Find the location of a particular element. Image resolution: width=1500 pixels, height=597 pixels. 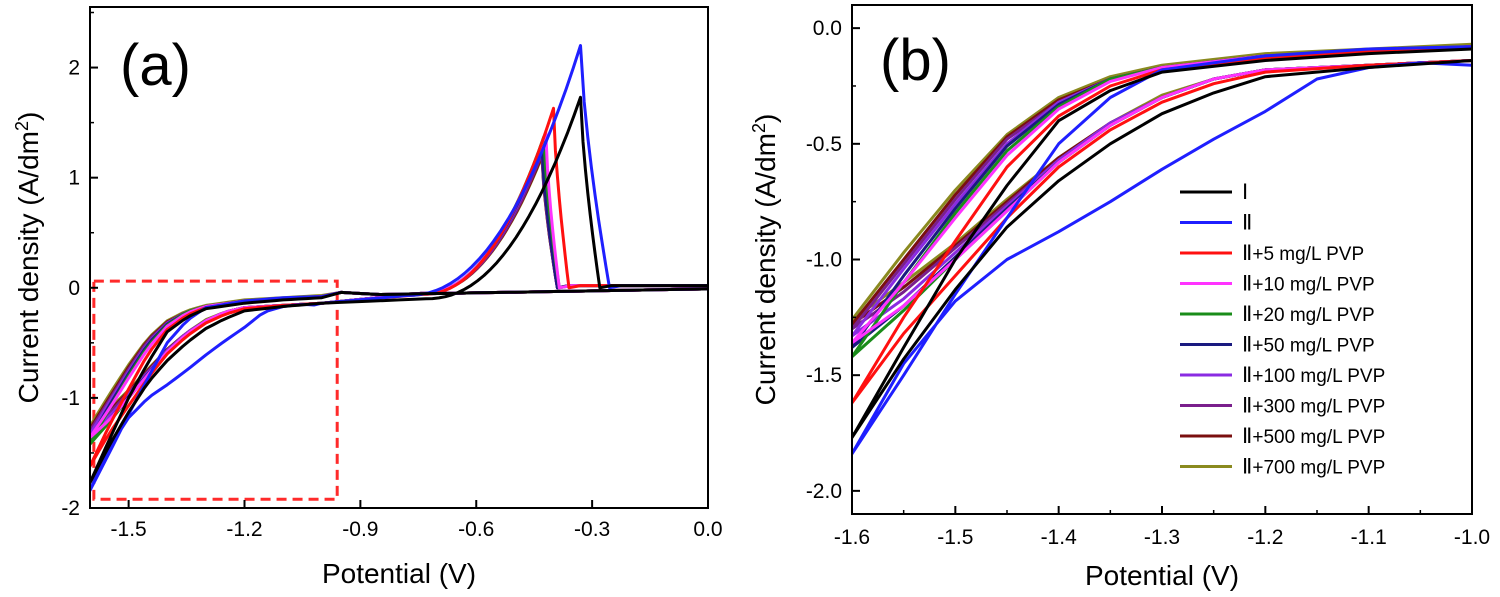

legend-entry-label: +5 mg/L PVP is located at coordinates (1308, 254).